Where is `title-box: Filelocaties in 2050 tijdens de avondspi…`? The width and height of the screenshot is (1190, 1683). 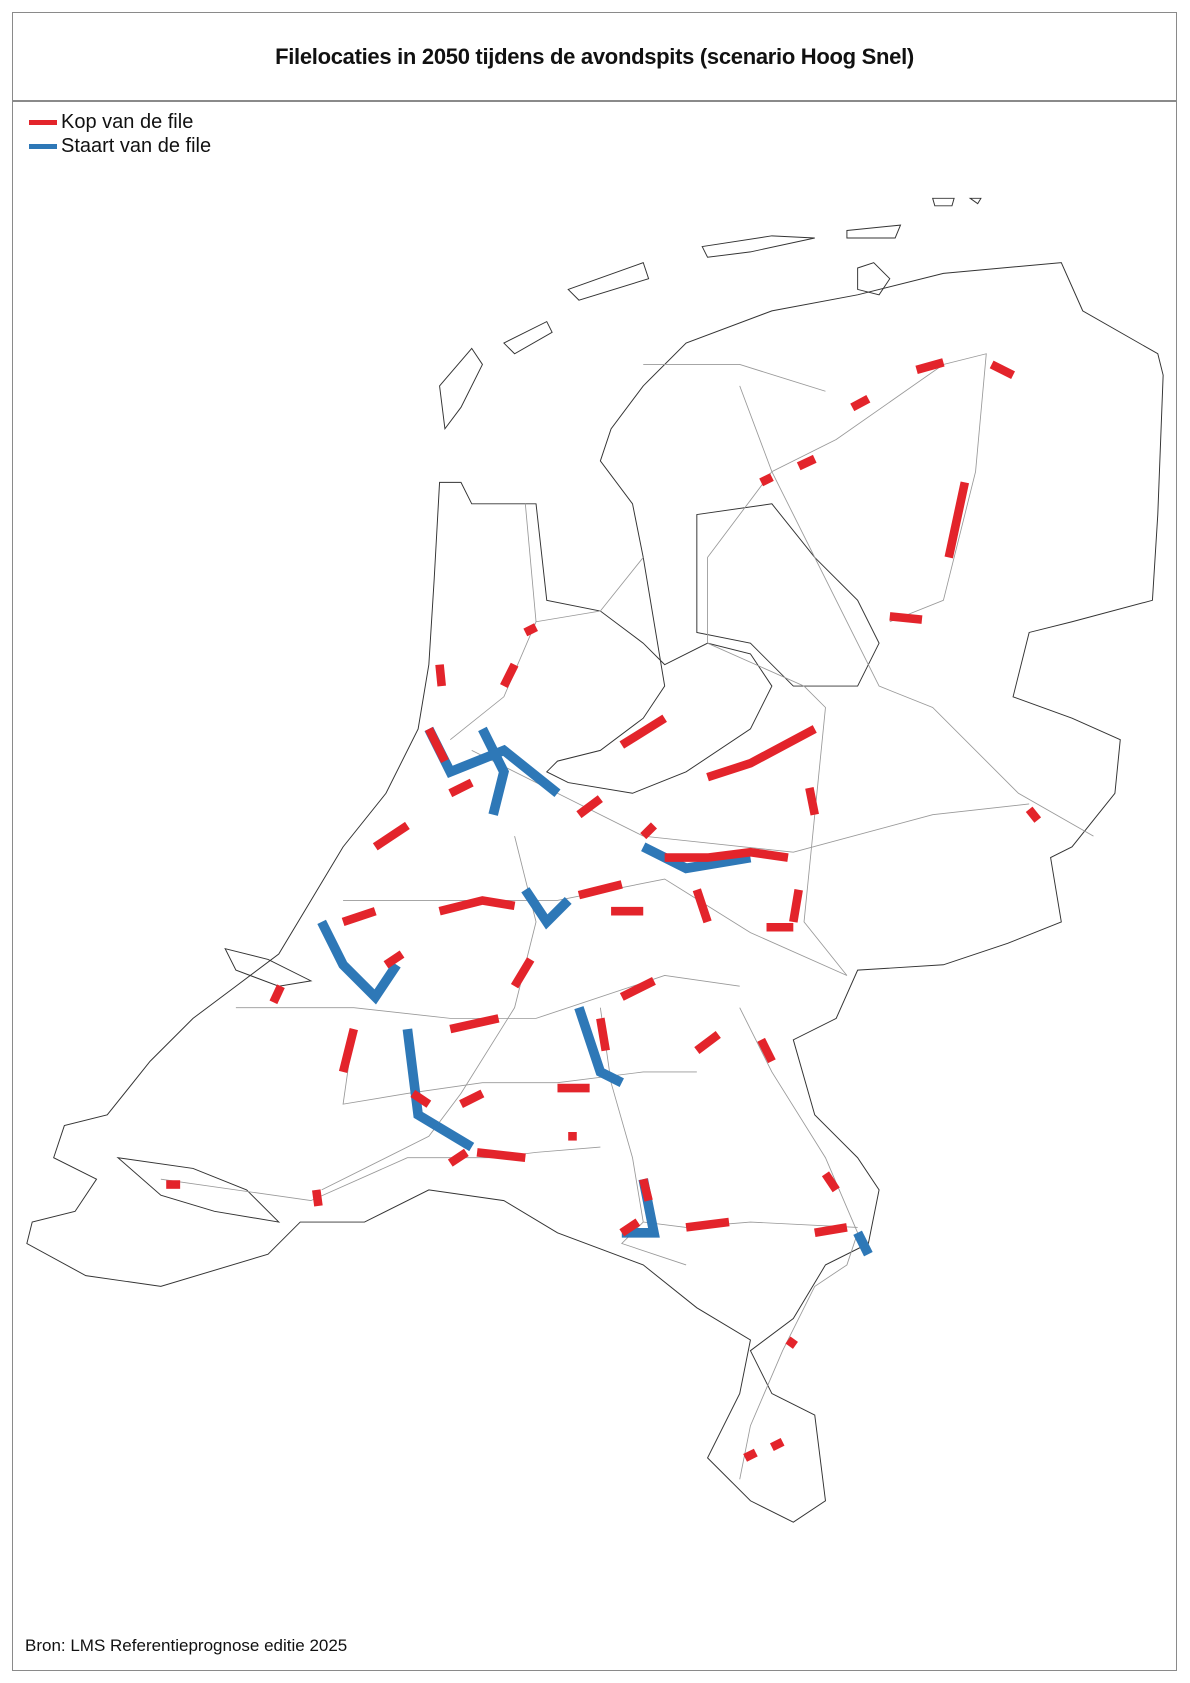
title-box: Filelocaties in 2050 tijdens de avondspi… is located at coordinates (594, 57).